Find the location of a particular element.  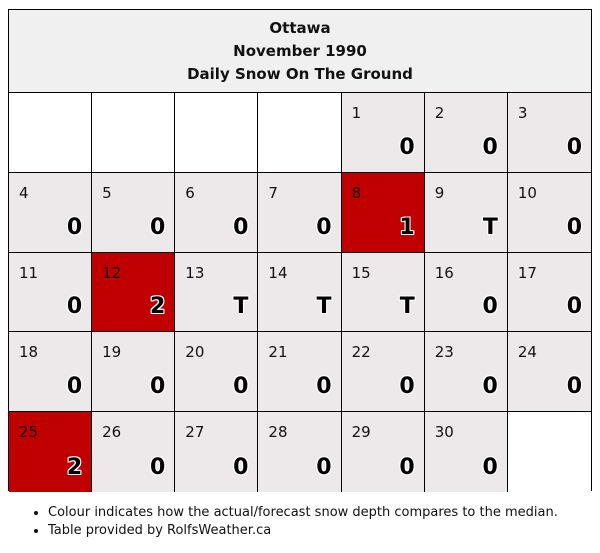

note-credit: Table provided by RolfsWeather.ca is located at coordinates (303, 531).